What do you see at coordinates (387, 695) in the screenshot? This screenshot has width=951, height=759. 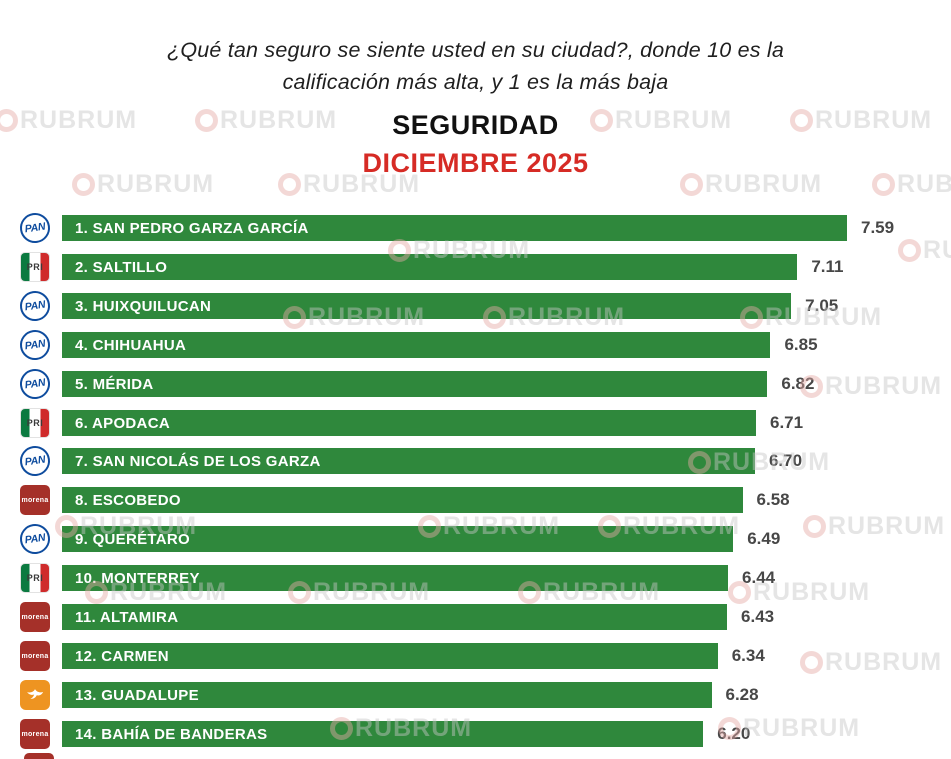 I see `city-bar: 13. GUADALUPE` at bounding box center [387, 695].